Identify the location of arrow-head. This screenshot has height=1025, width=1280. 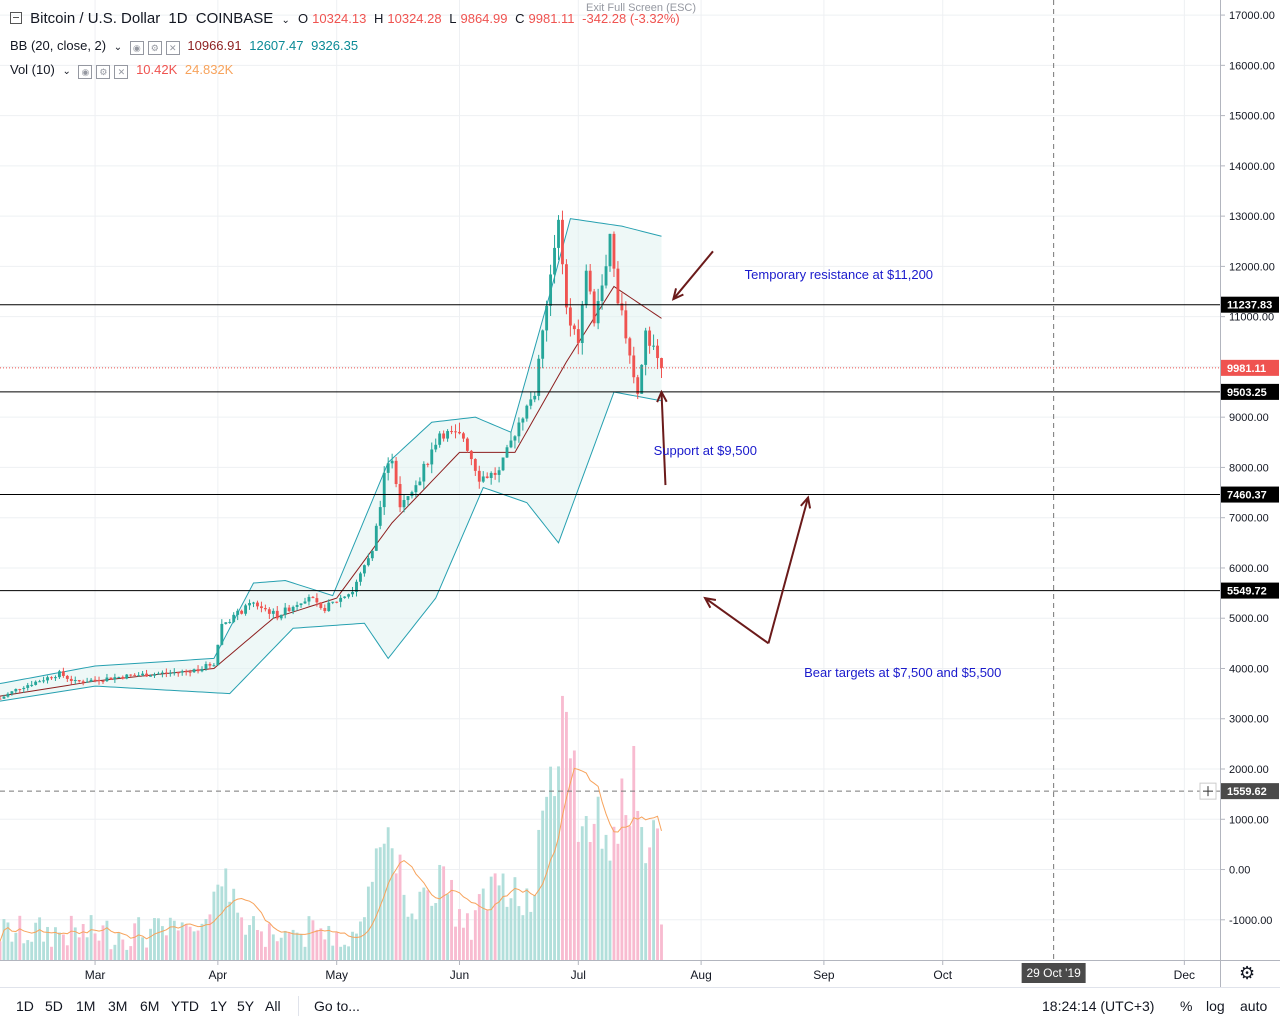
(677, 294).